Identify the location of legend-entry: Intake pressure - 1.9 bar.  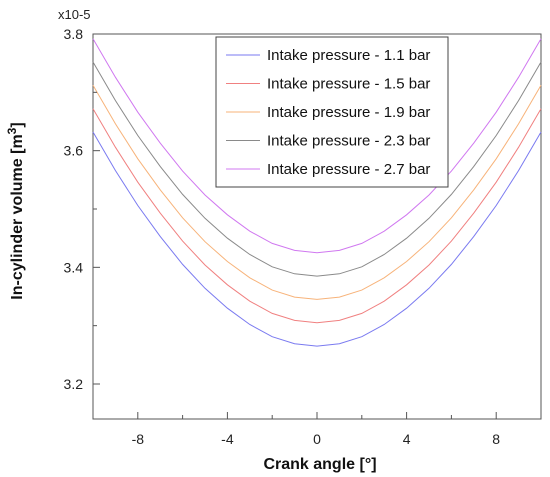
(348, 112).